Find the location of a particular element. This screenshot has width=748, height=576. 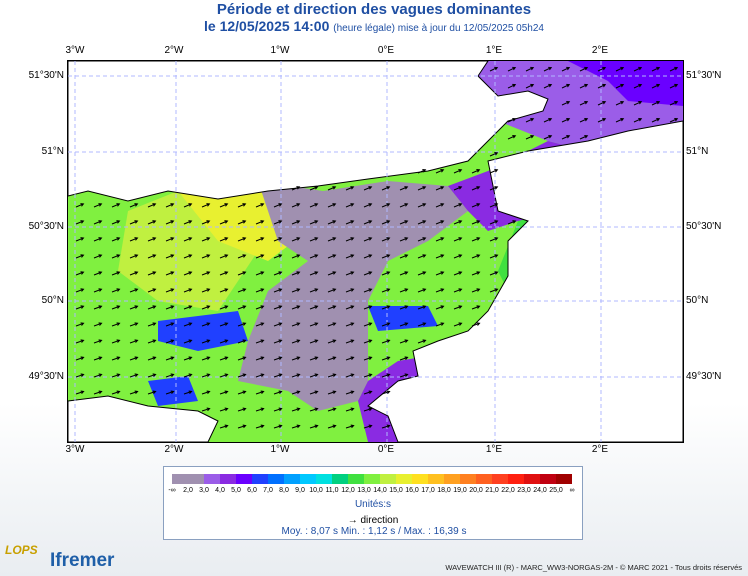

color-bar-label: 24,0 is located at coordinates (540, 490).